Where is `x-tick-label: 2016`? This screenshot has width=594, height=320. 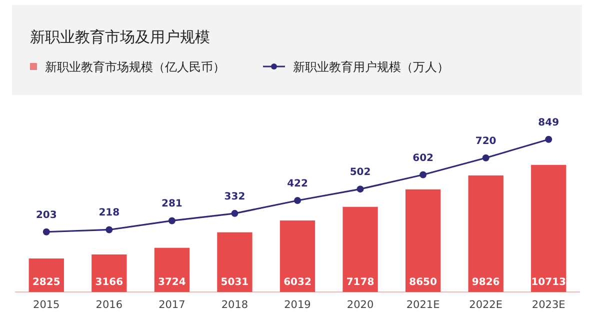
x-tick-label: 2016 is located at coordinates (109, 305).